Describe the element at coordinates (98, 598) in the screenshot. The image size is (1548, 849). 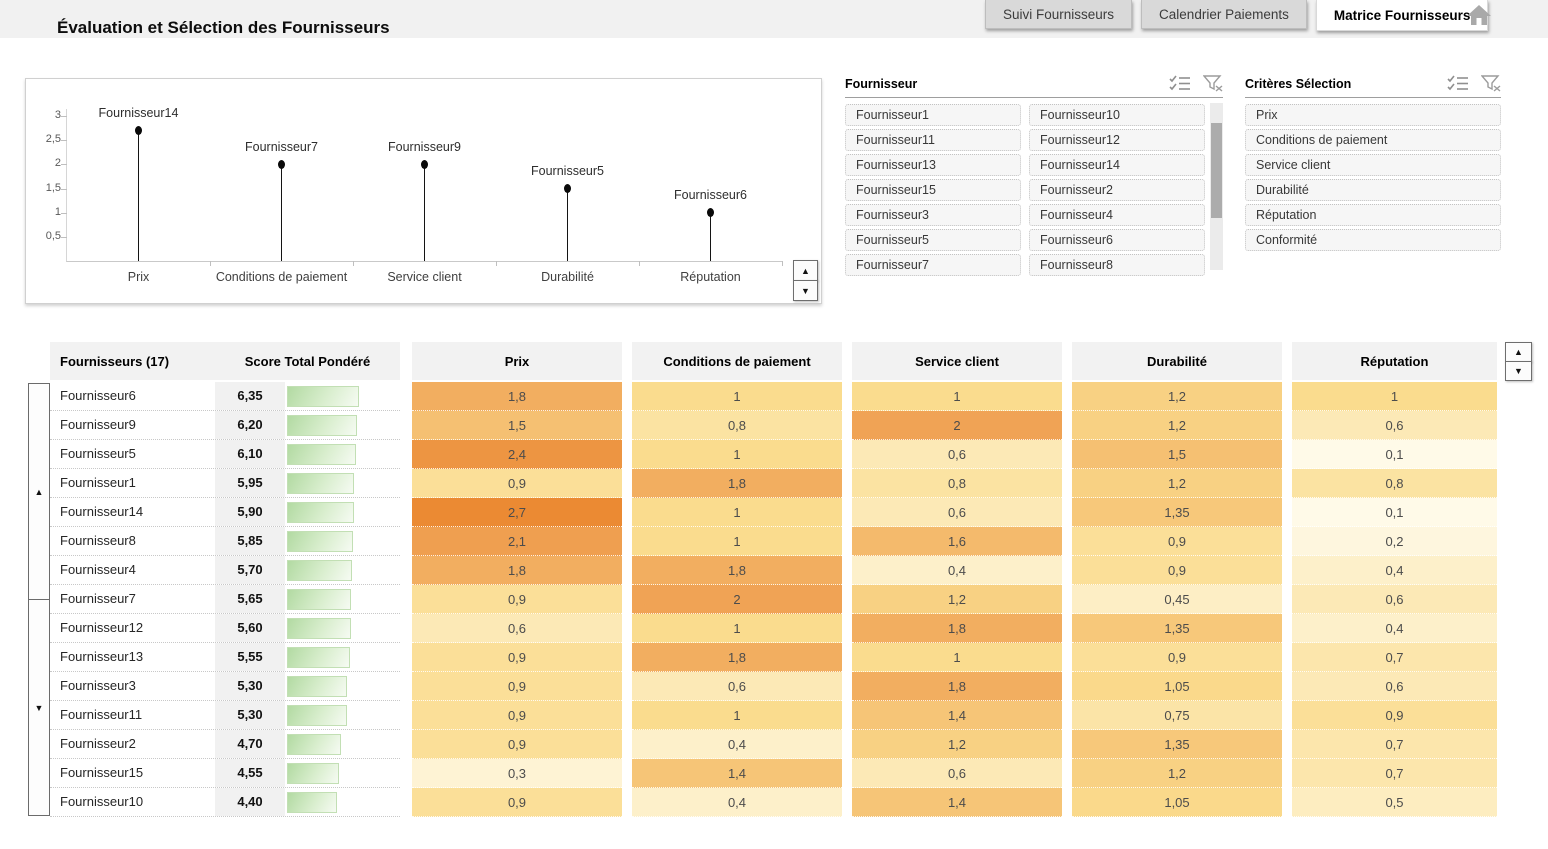
I see `supplier-name-cell: Fournisseur7` at that location.